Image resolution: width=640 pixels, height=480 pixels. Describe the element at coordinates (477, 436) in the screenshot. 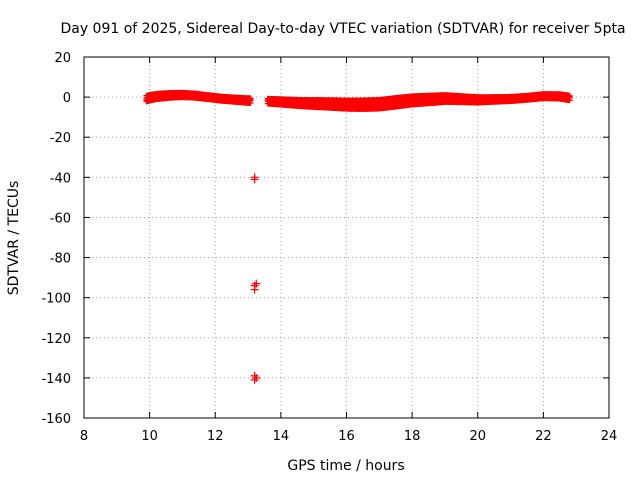

I see `x-tick-label: 20` at that location.